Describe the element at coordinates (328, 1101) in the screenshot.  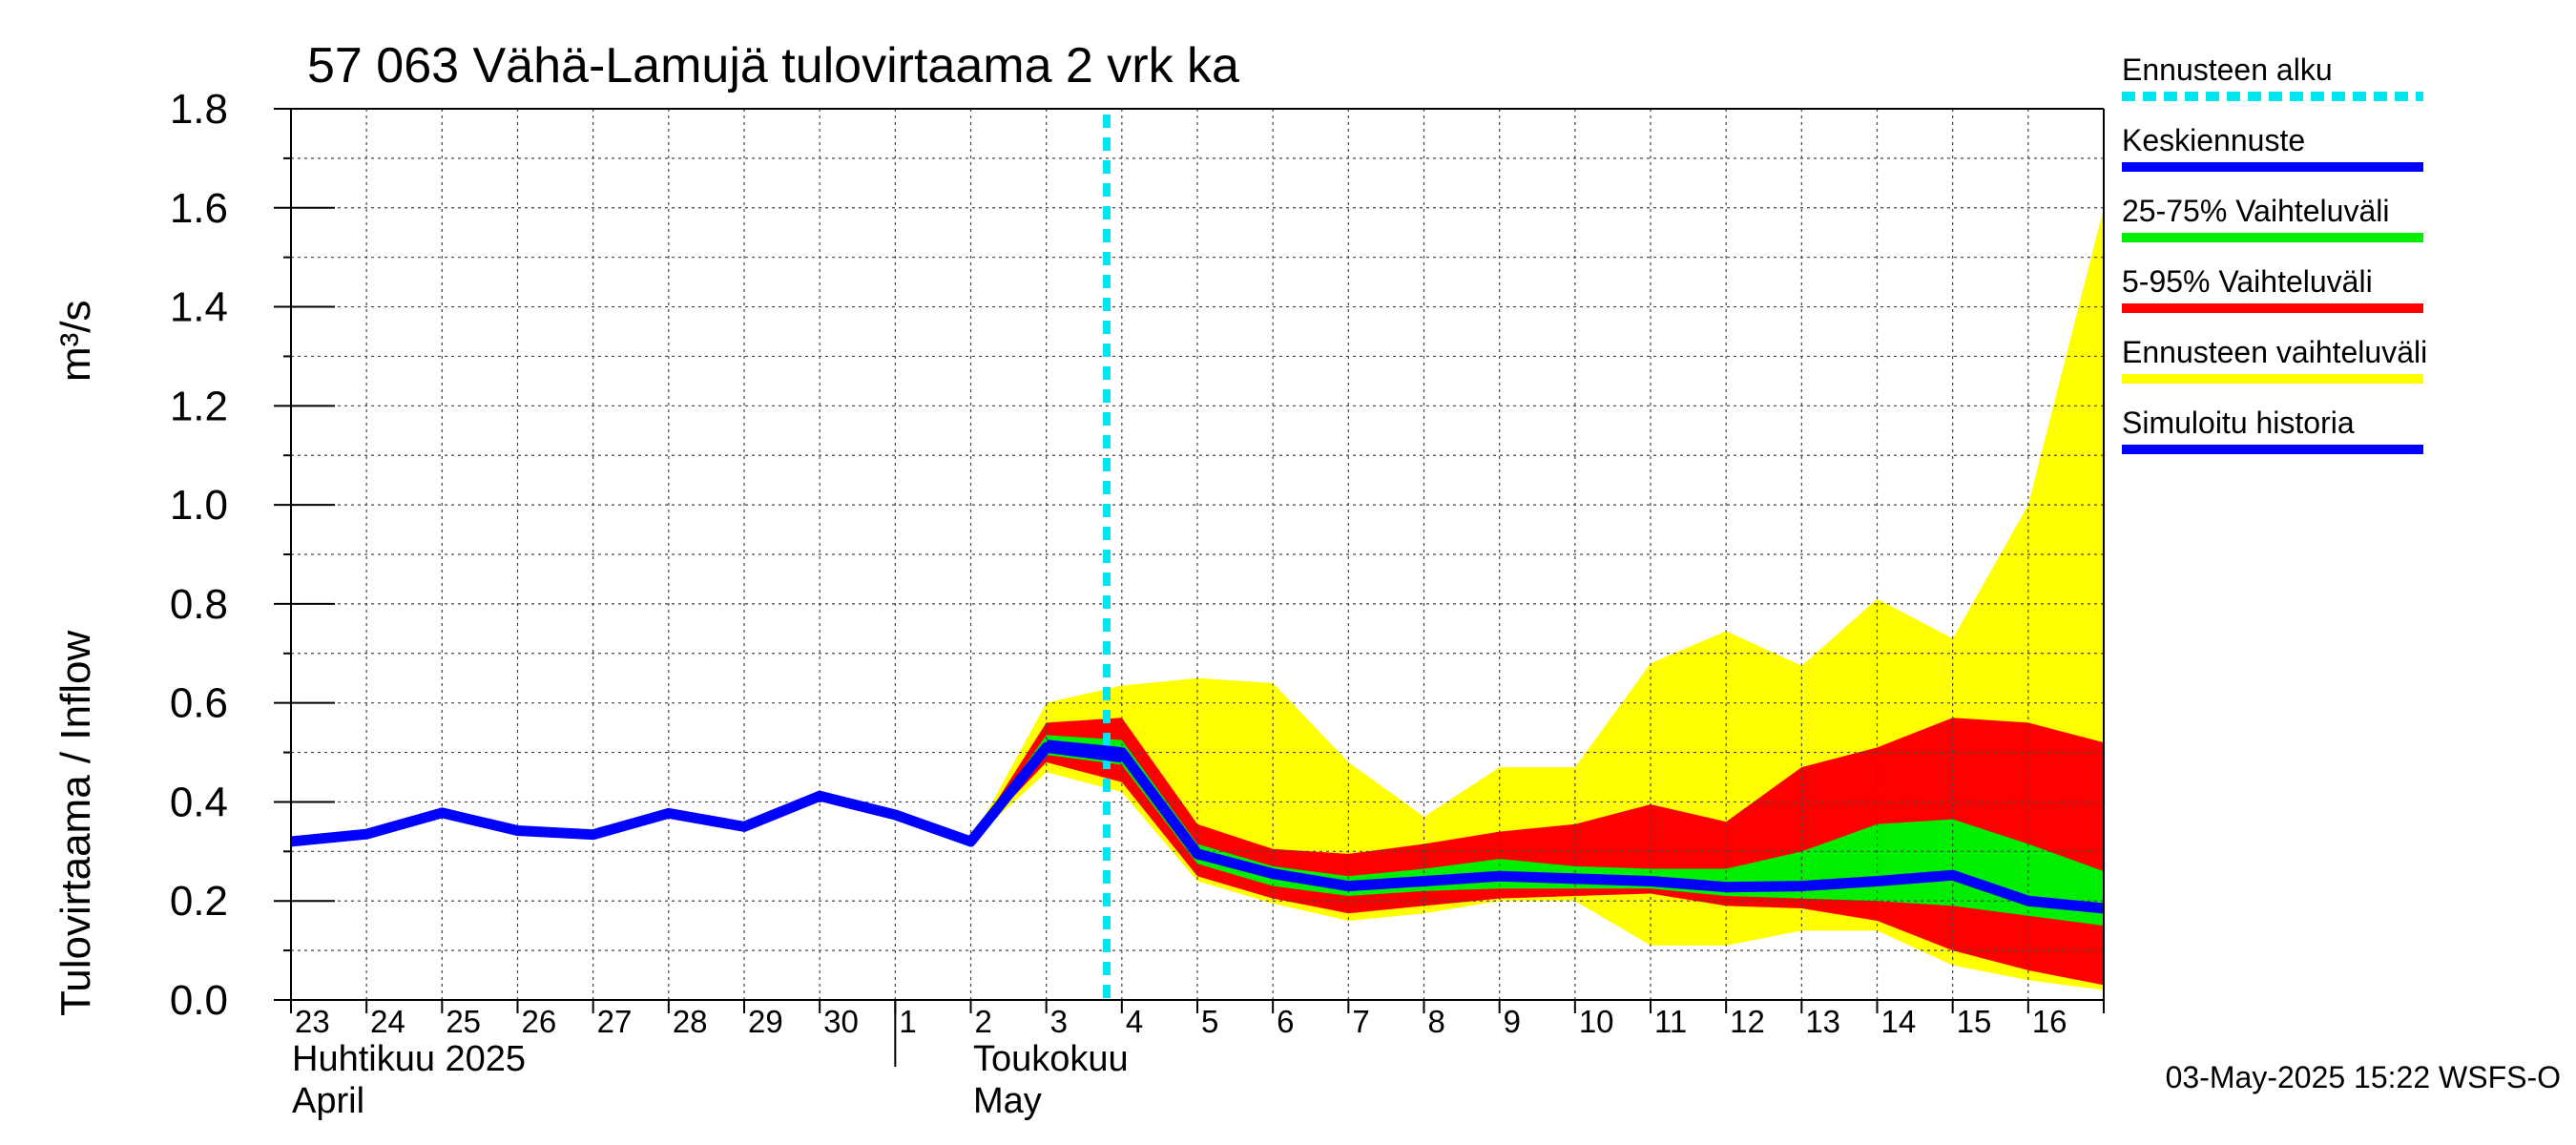
I see `month-label-april-en: April` at that location.